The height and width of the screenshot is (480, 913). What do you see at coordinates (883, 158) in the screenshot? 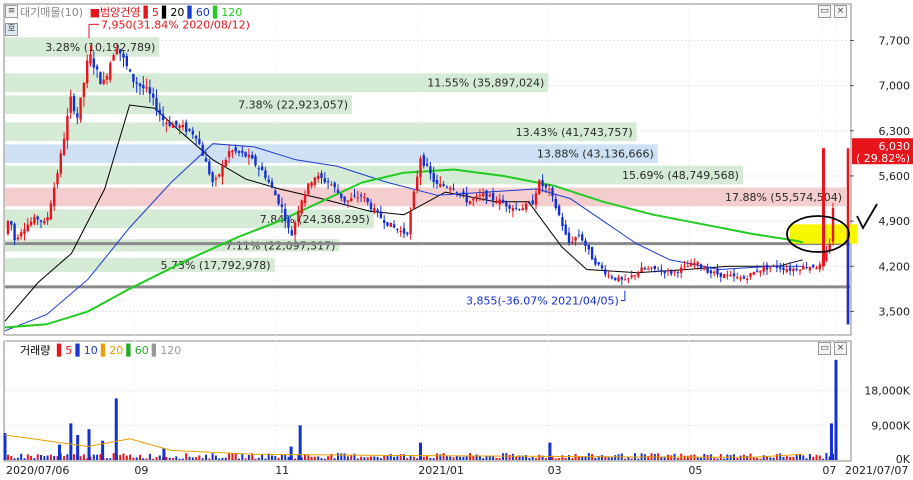
I see `current-price-change: ( 29.82%)` at bounding box center [883, 158].